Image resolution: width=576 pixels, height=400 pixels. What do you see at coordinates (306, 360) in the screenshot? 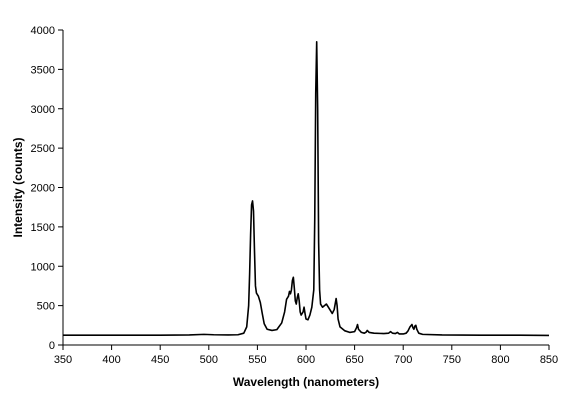
I see `x-tick-label: 600` at bounding box center [306, 360].